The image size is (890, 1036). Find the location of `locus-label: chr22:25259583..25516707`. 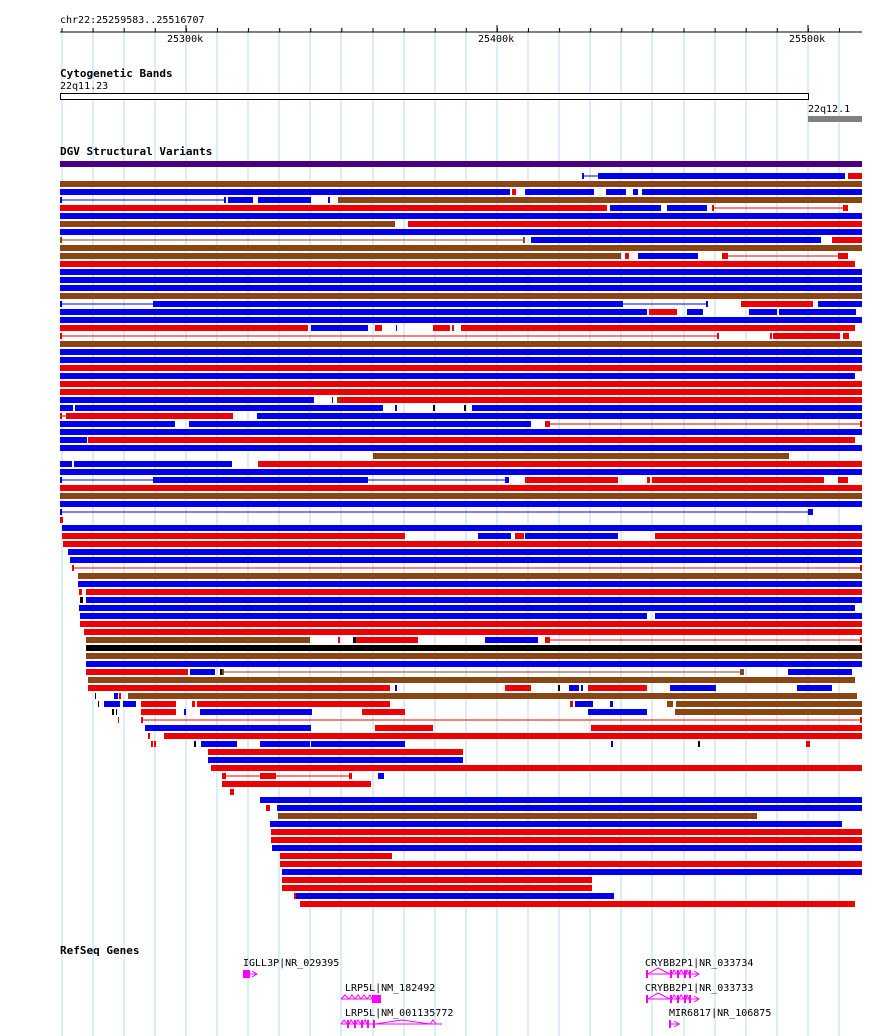

locus-label: chr22:25259583..25516707 is located at coordinates (132, 20).